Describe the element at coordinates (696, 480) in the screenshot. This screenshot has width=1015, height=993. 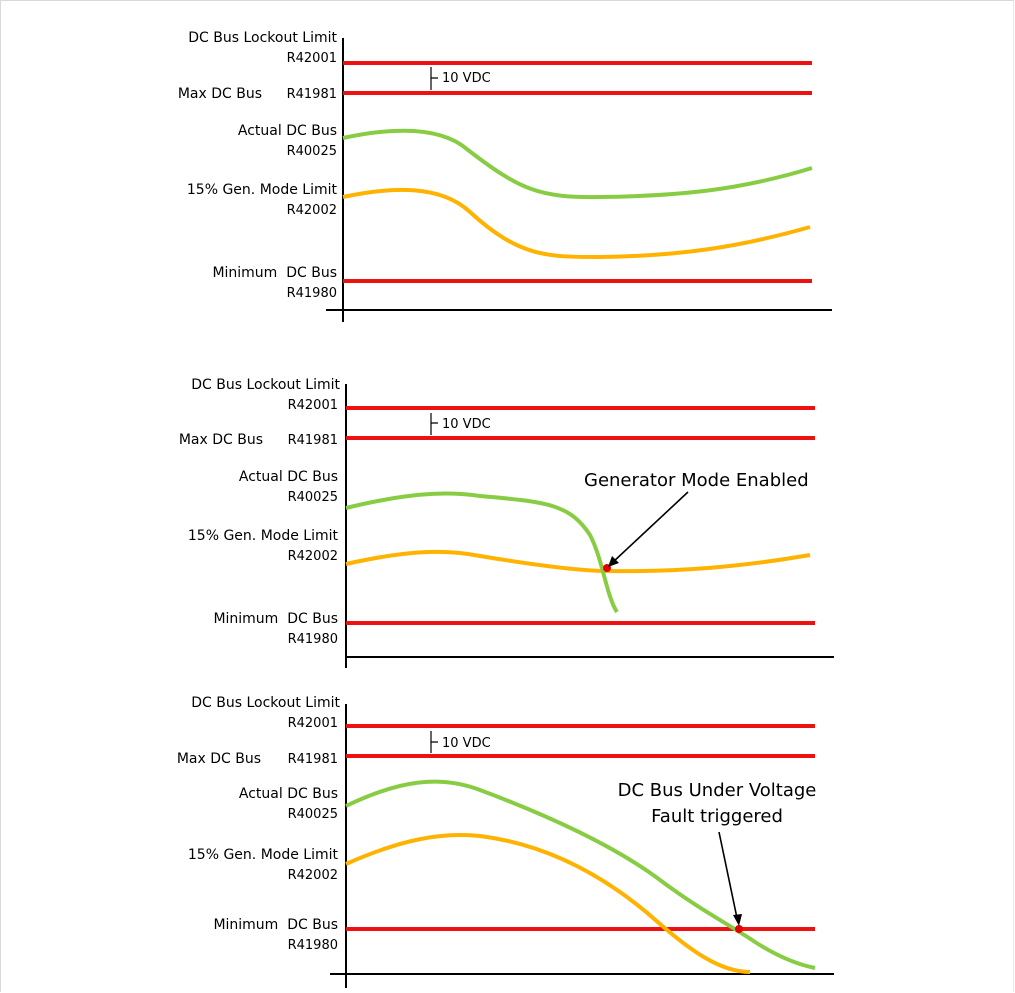
I see `generator-mode-annotation: Generator Mode Enabled` at that location.